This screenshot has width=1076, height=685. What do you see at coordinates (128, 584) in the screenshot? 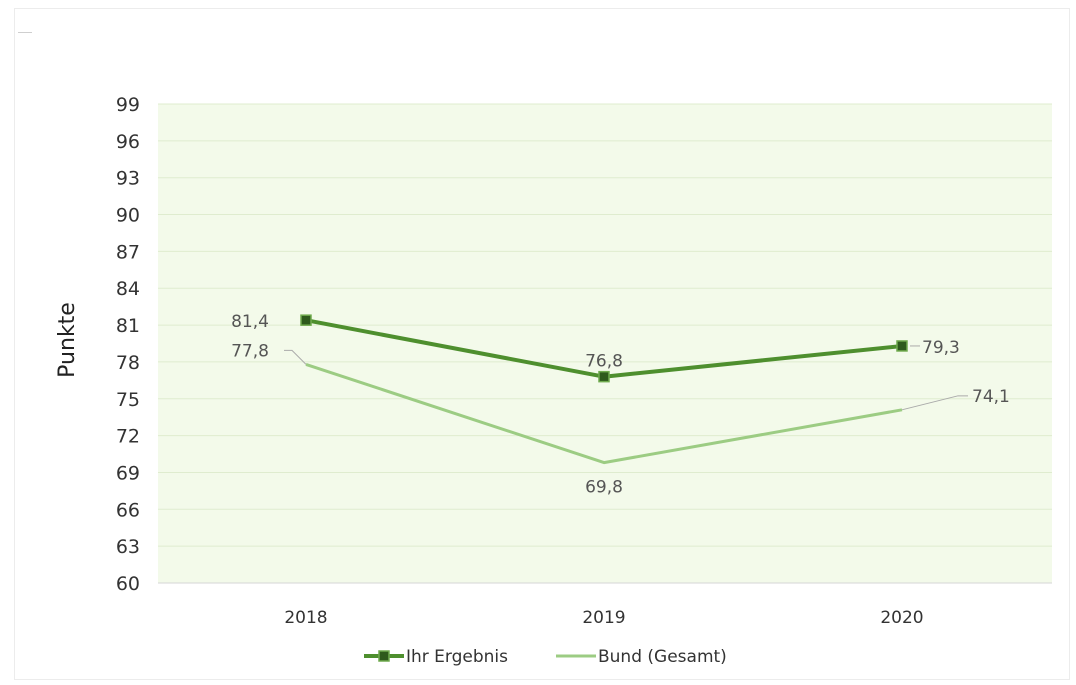
I see `y-tick-label: 60` at bounding box center [128, 584].